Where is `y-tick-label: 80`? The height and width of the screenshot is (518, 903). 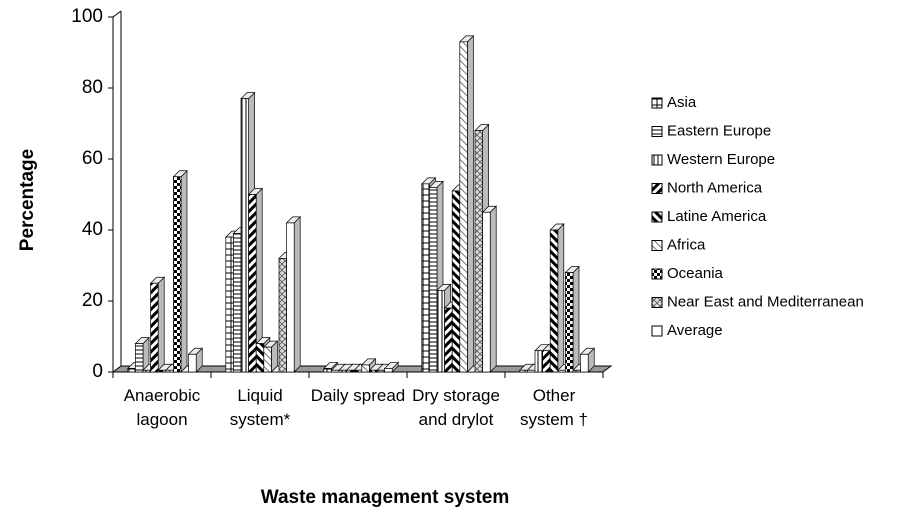
y-tick-label: 80 is located at coordinates (92, 87).